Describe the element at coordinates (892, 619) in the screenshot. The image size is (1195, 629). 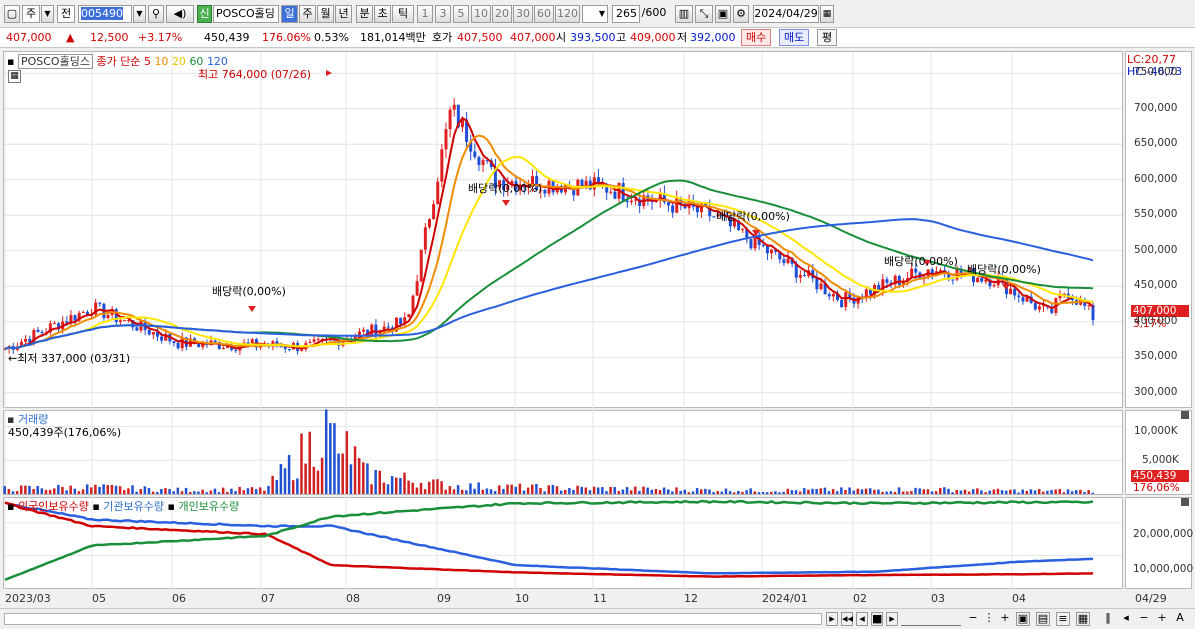
I see `play-icon: ▸` at that location.